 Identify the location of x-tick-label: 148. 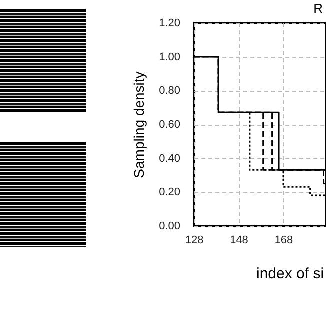
(239, 240).